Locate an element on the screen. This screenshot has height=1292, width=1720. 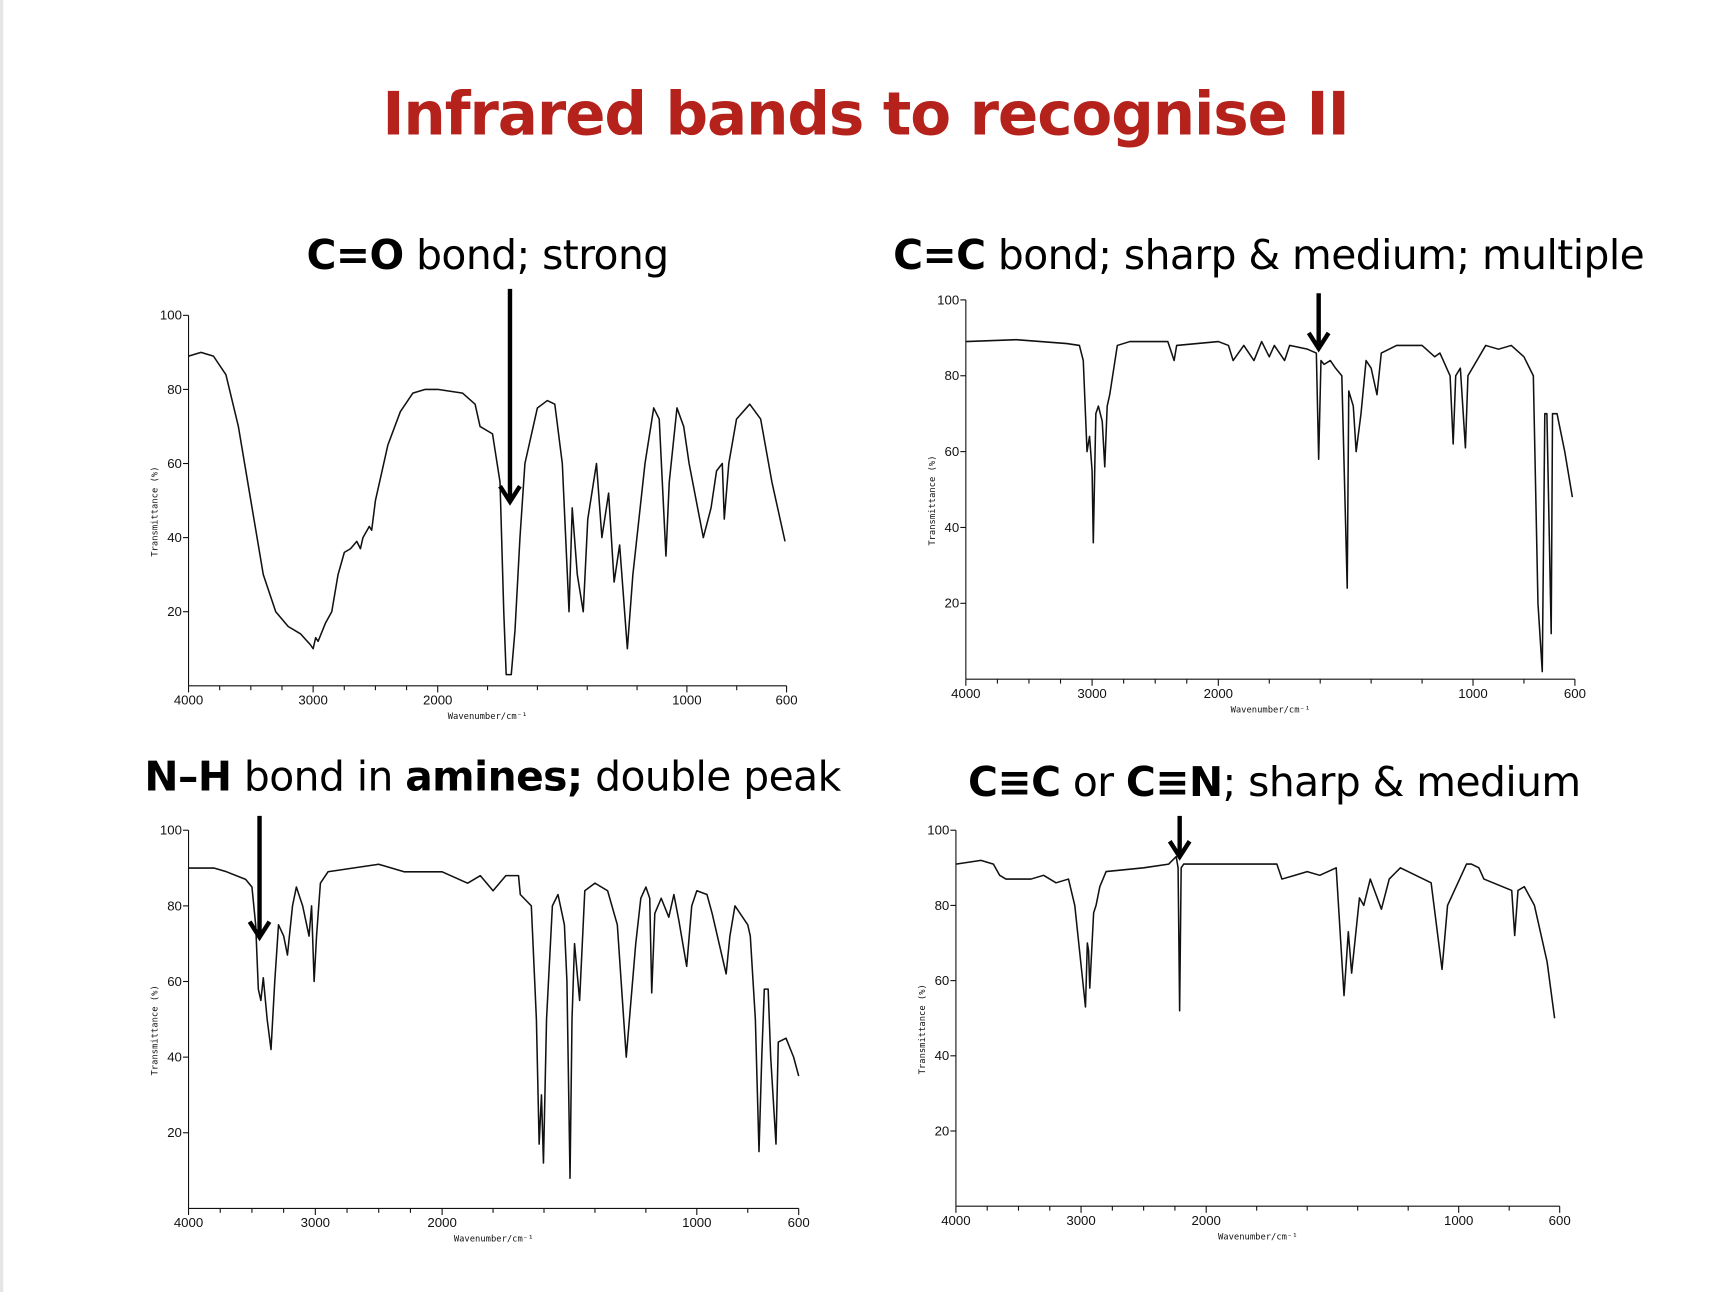
slide-edge is located at coordinates (2, 646).